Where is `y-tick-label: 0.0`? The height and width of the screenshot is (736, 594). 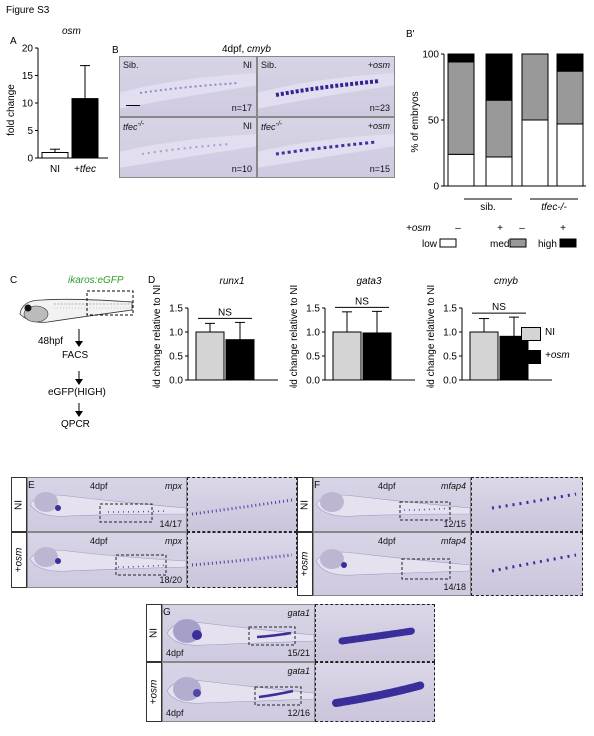 y-tick-label: 0.0 is located at coordinates (176, 381).